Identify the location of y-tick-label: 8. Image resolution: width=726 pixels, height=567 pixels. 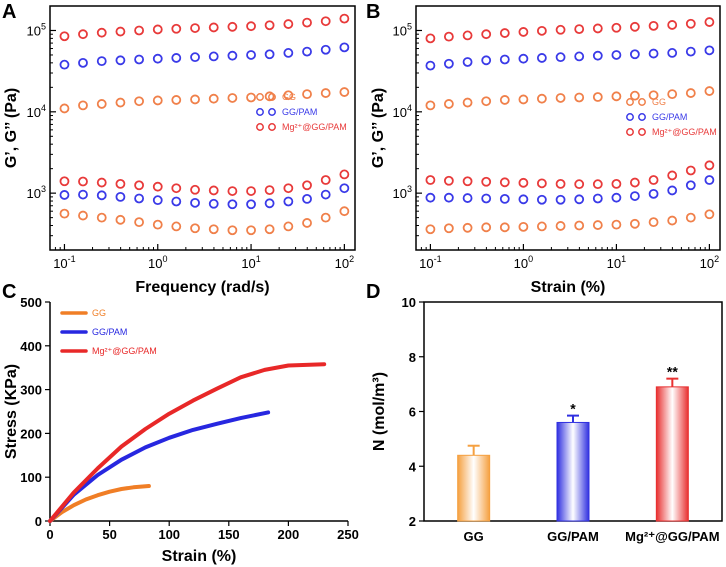
(412, 357).